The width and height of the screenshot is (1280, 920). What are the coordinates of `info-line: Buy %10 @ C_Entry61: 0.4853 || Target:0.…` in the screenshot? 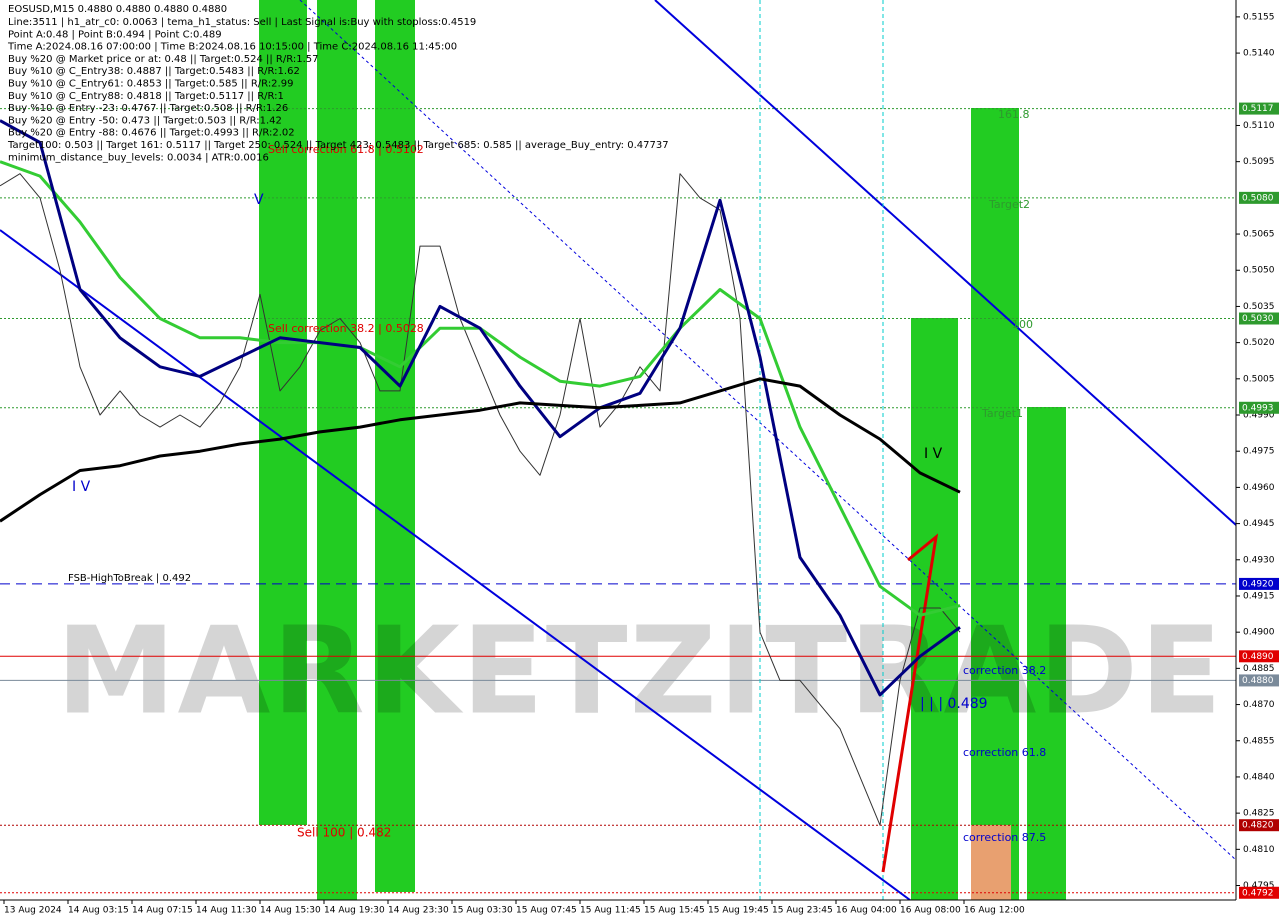 It's located at (150, 84).